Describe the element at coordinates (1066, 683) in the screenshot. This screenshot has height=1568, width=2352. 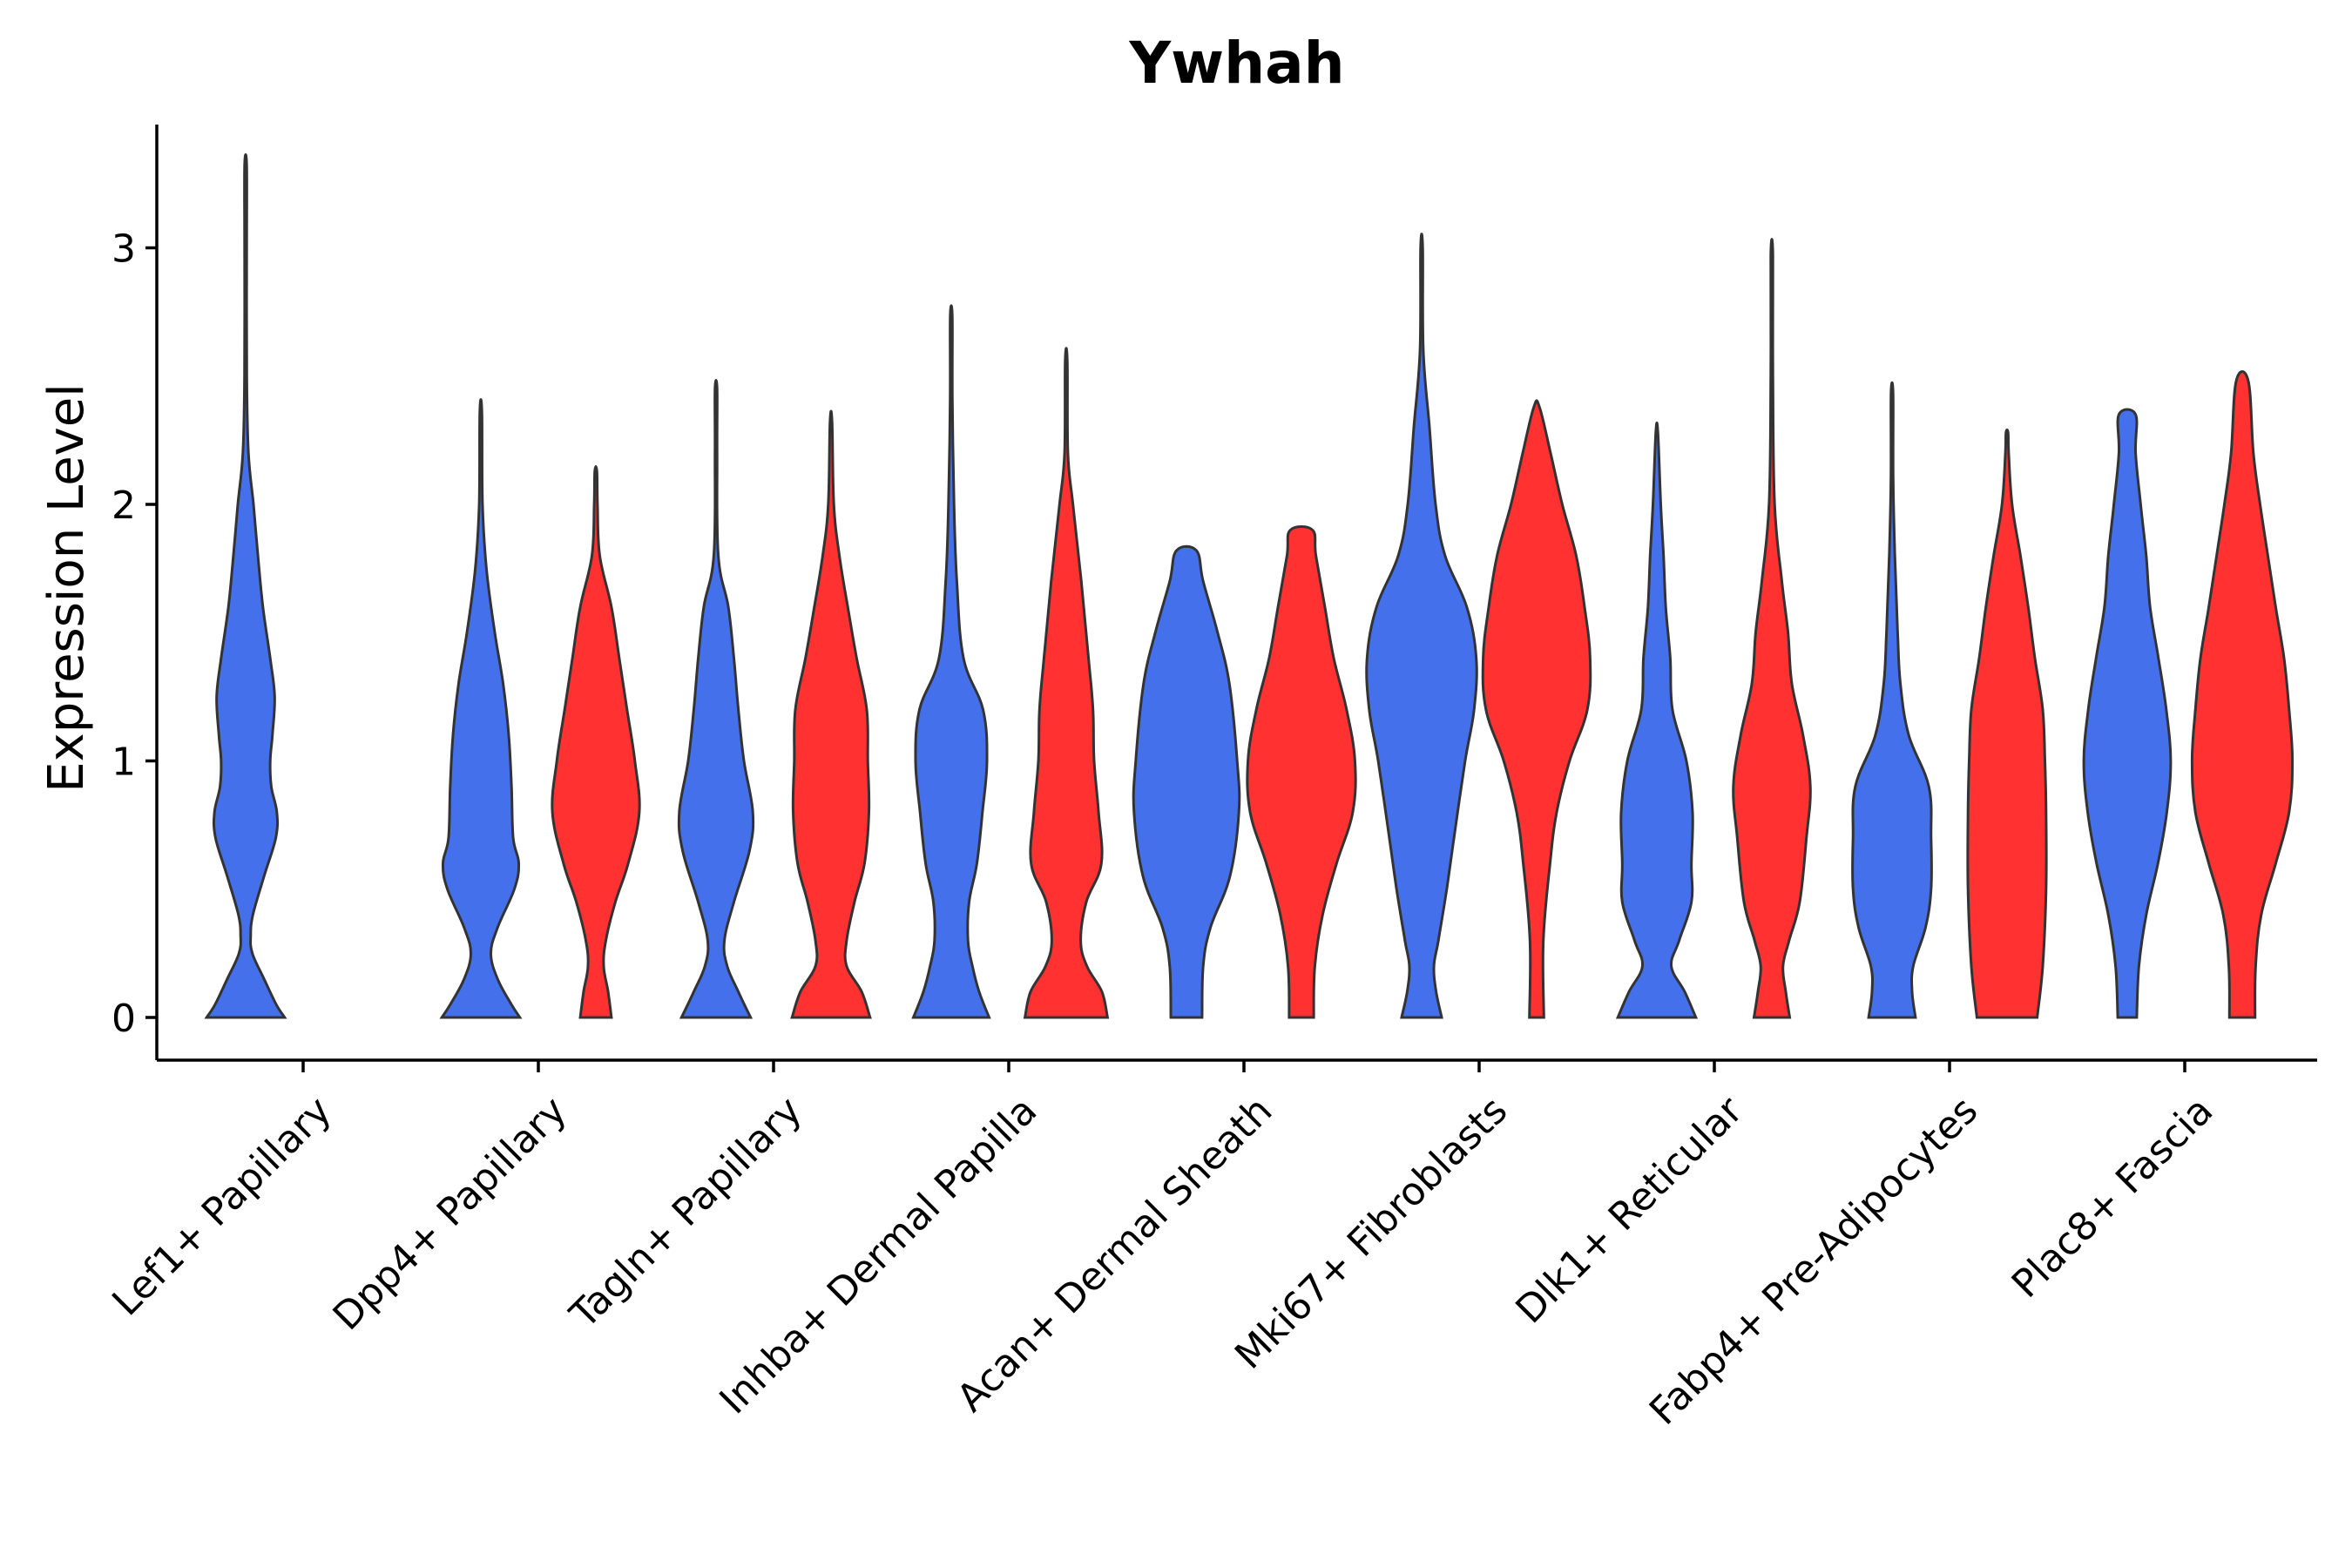
I see `violin-6-group_b` at that location.